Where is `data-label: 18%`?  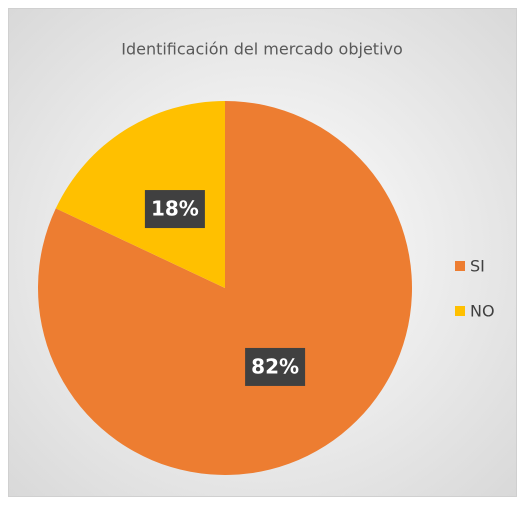 data-label: 18% is located at coordinates (175, 209).